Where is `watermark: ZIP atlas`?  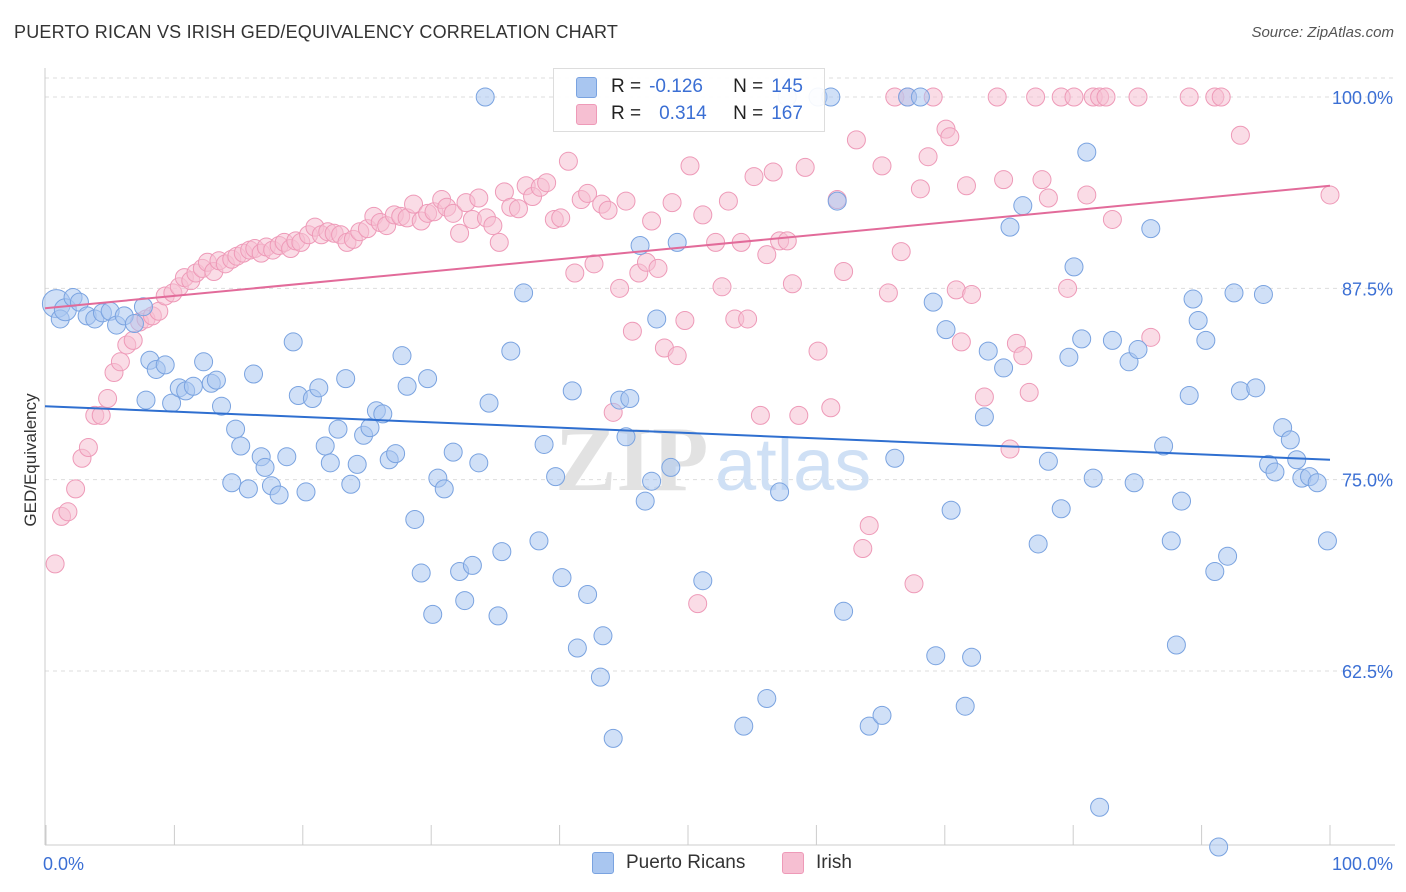 watermark: ZIP atlas is located at coordinates (713, 459).